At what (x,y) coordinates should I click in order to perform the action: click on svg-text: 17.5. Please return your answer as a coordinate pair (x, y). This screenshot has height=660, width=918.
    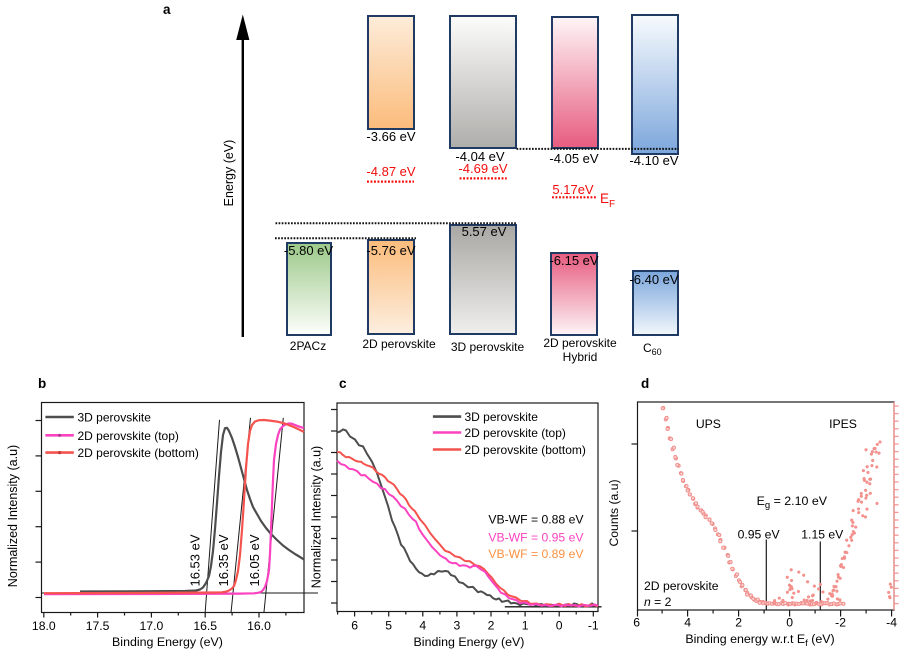
    Looking at the image, I should click on (98, 626).